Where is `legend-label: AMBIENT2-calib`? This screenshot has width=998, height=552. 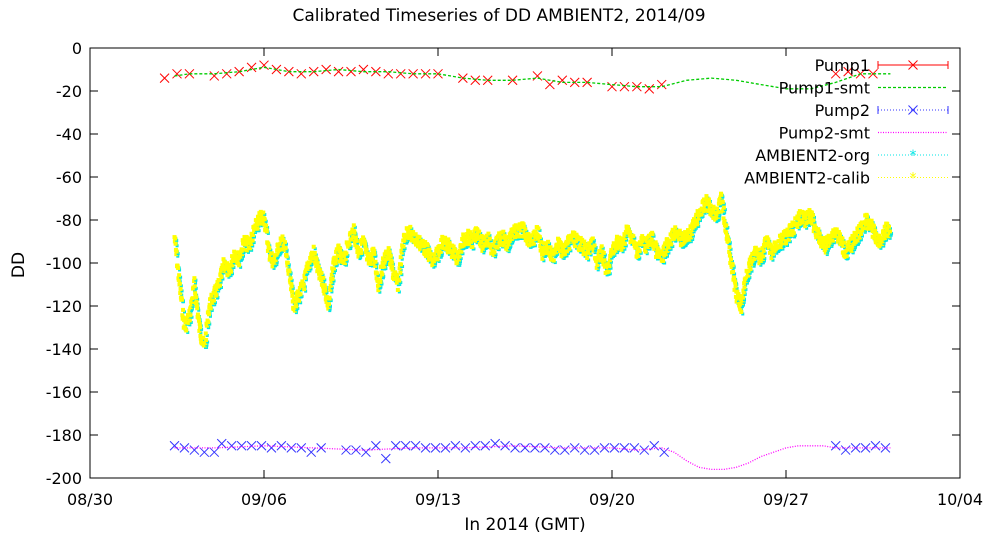
legend-label: AMBIENT2-calib is located at coordinates (807, 178).